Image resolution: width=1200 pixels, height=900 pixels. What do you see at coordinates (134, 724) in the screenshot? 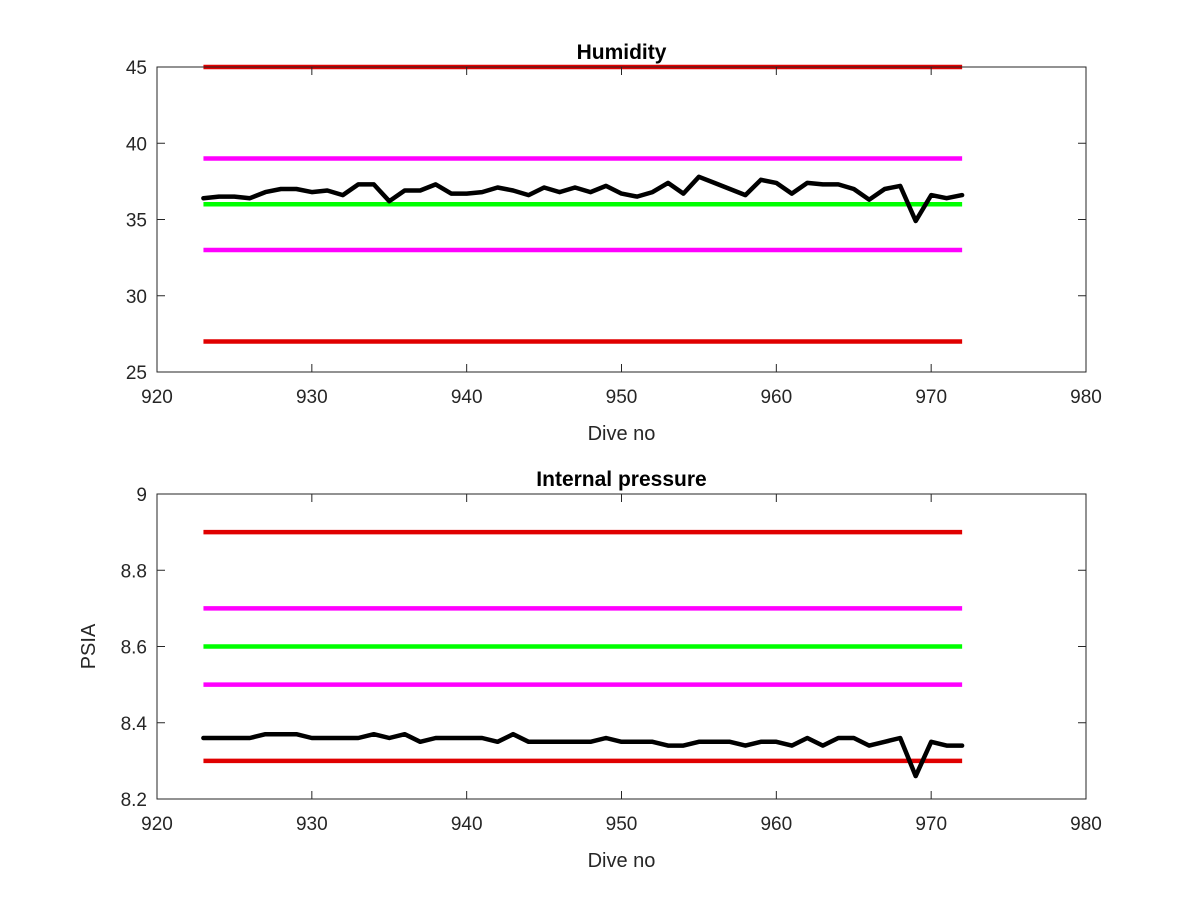
I see `chart-1-y-tick-label: 8.4` at bounding box center [134, 724].